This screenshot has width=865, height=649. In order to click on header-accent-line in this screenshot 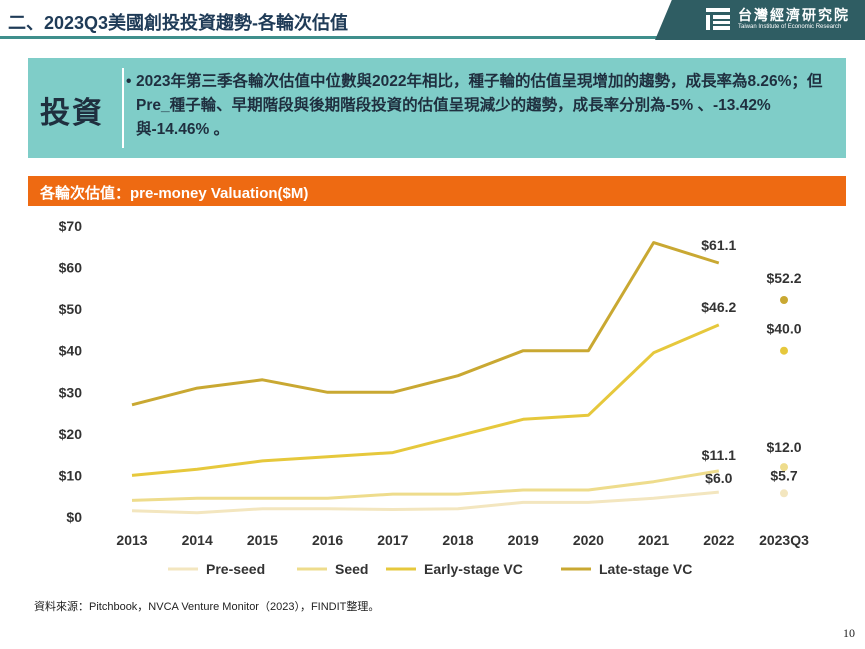, I will do `click(350, 37)`.